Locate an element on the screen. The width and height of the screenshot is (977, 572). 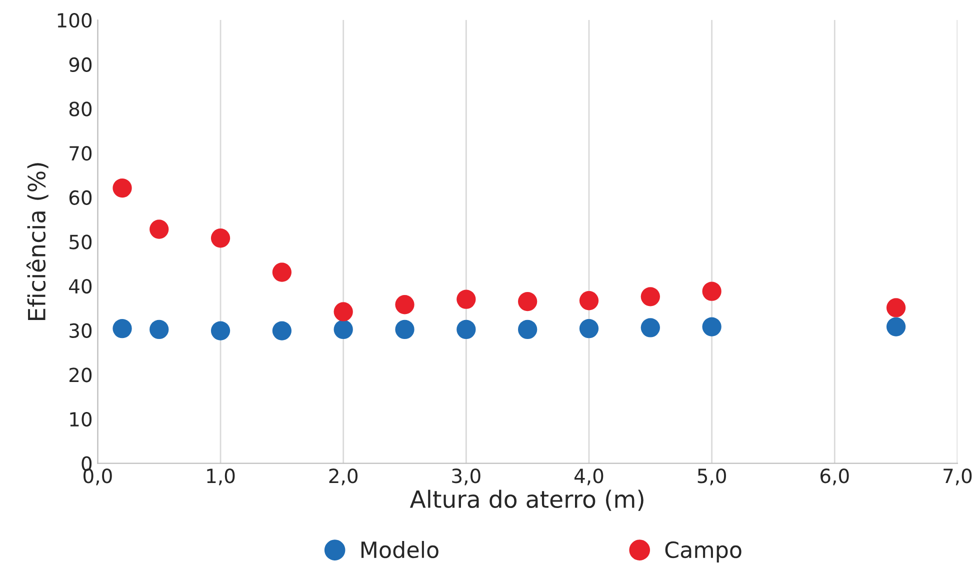
y-tick-label: 50 is located at coordinates (81, 242).